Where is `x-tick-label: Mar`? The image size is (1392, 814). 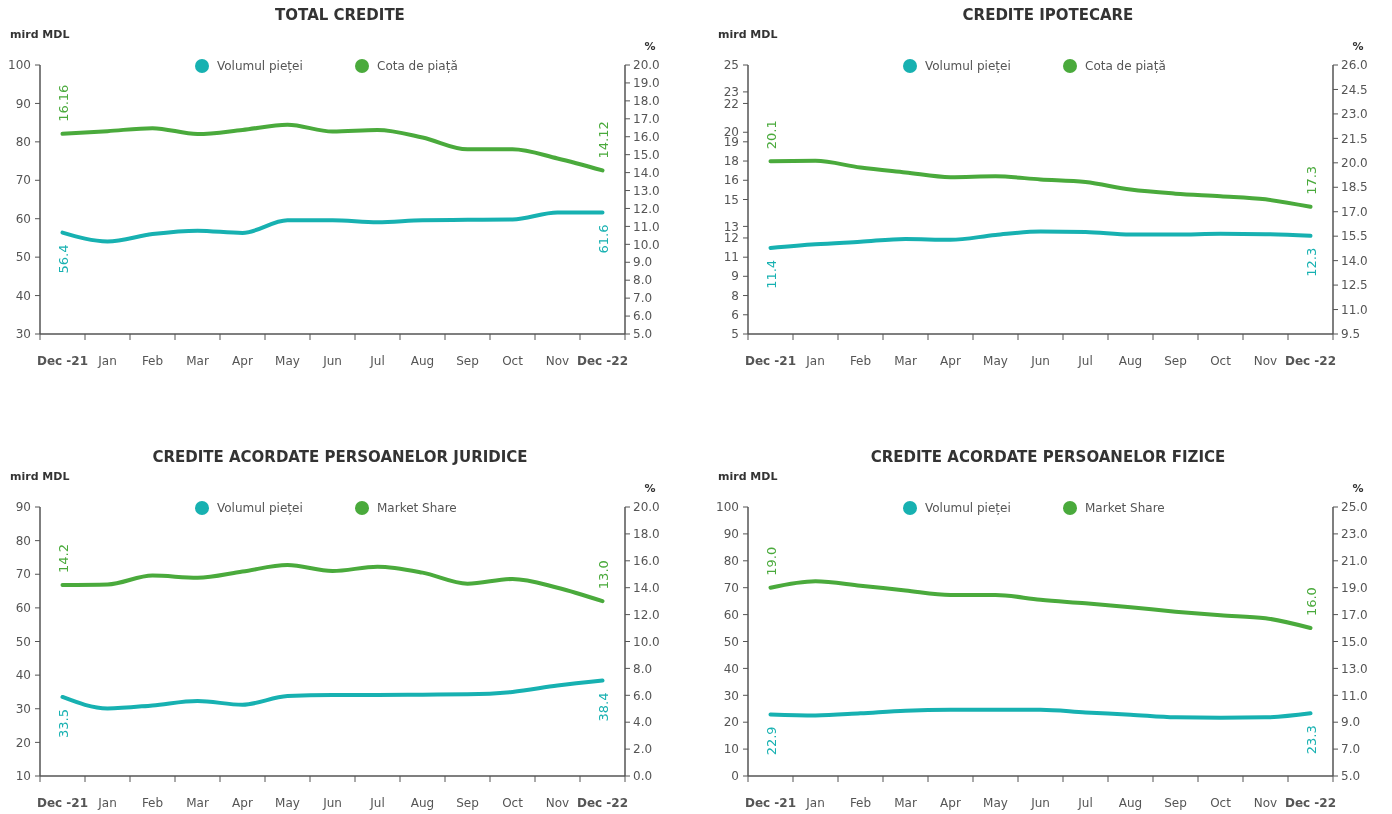 x-tick-label: Mar is located at coordinates (905, 803).